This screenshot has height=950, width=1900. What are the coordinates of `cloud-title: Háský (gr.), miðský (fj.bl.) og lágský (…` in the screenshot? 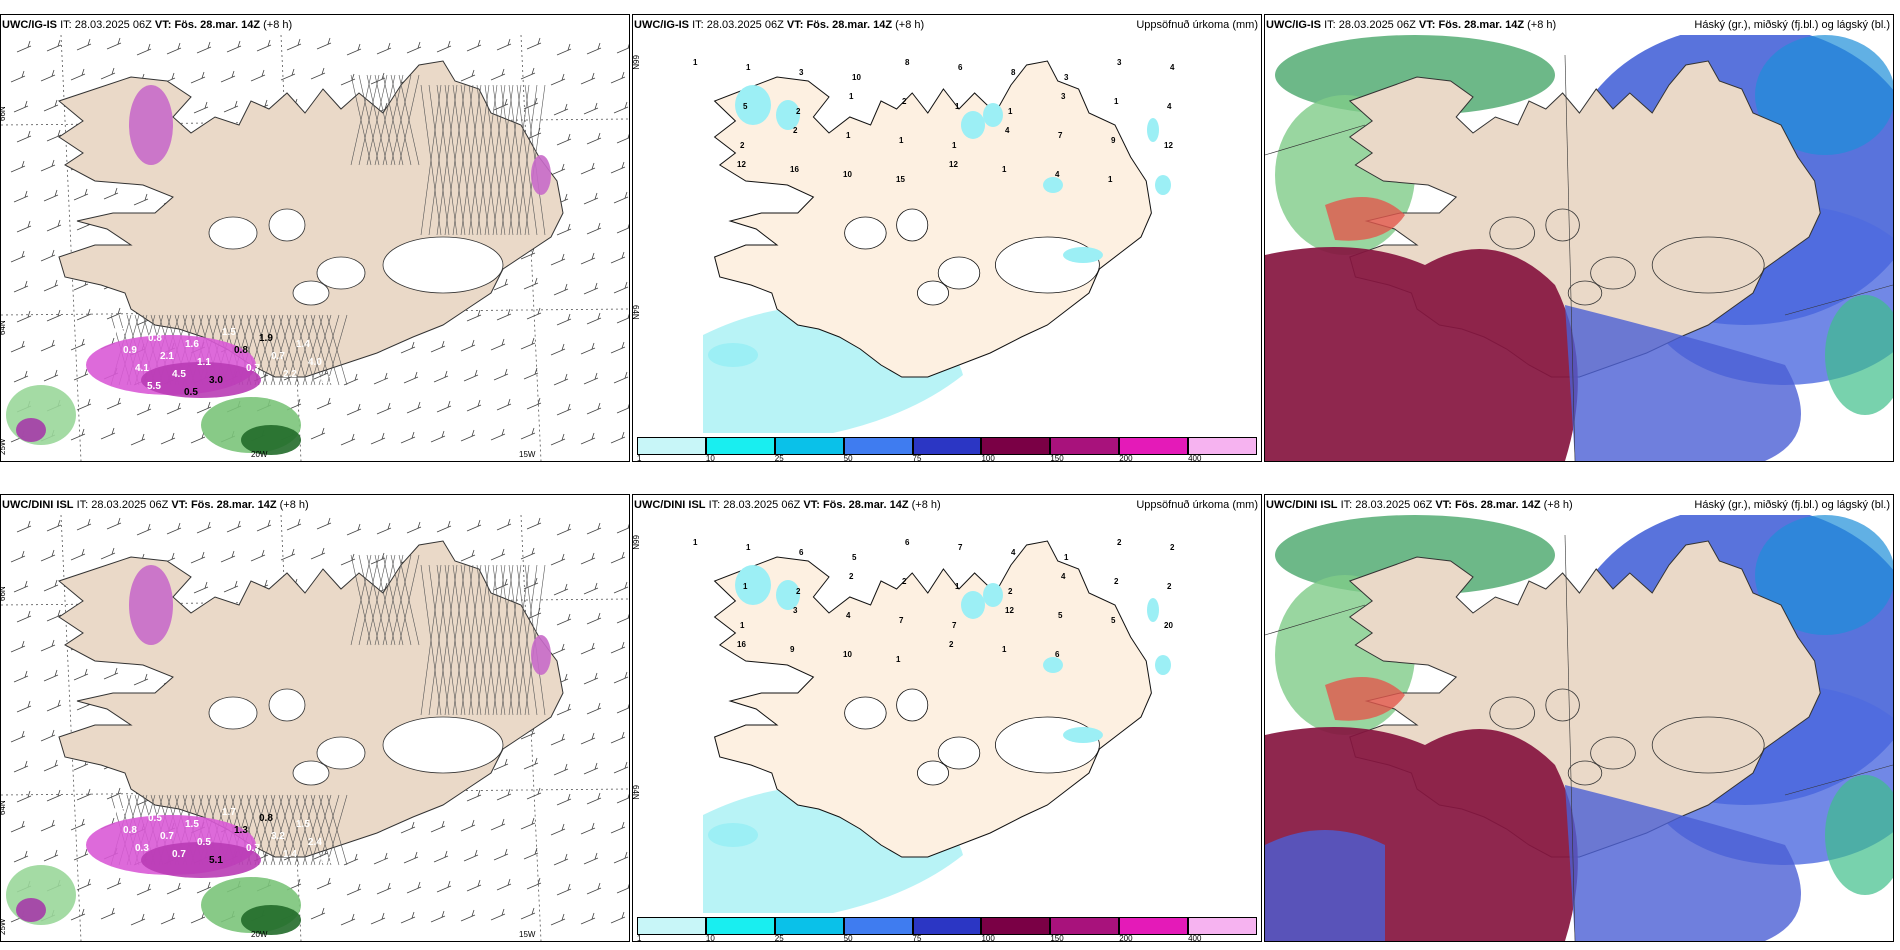 It's located at (1792, 25).